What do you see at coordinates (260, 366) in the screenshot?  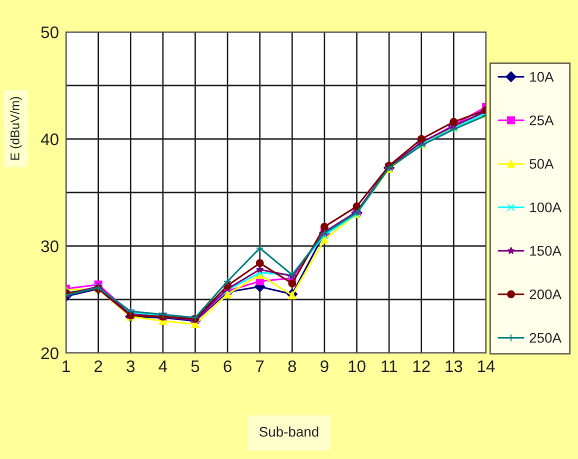 I see `x-tick-label: 7` at bounding box center [260, 366].